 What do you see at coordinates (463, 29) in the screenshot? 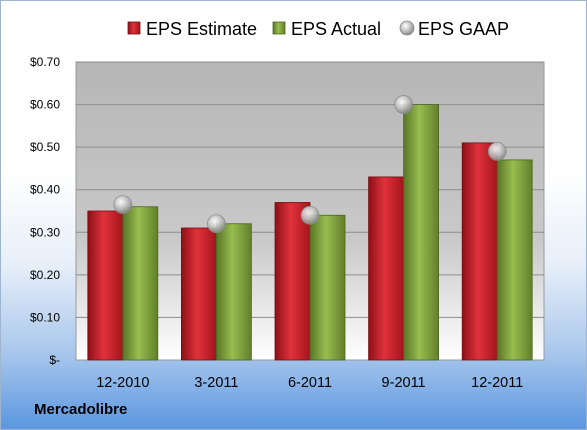
I see `legend-label: EPS GAAP` at bounding box center [463, 29].